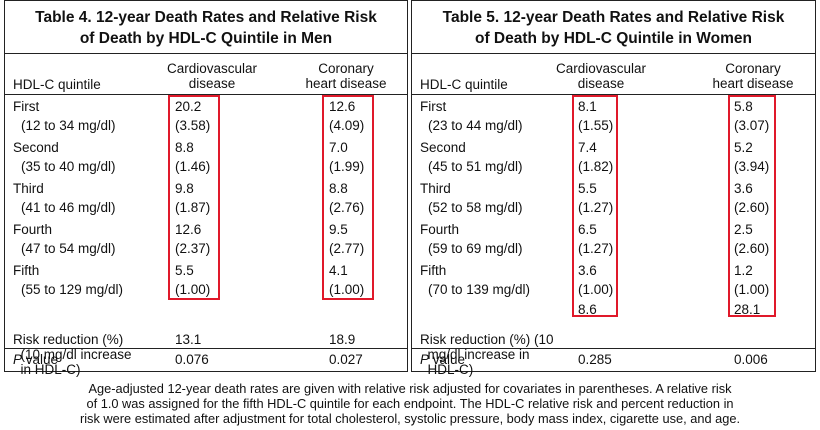 This screenshot has height=430, width=820. Describe the element at coordinates (475, 248) in the screenshot. I see `row-range: (59 to 69 mg/dl)` at that location.